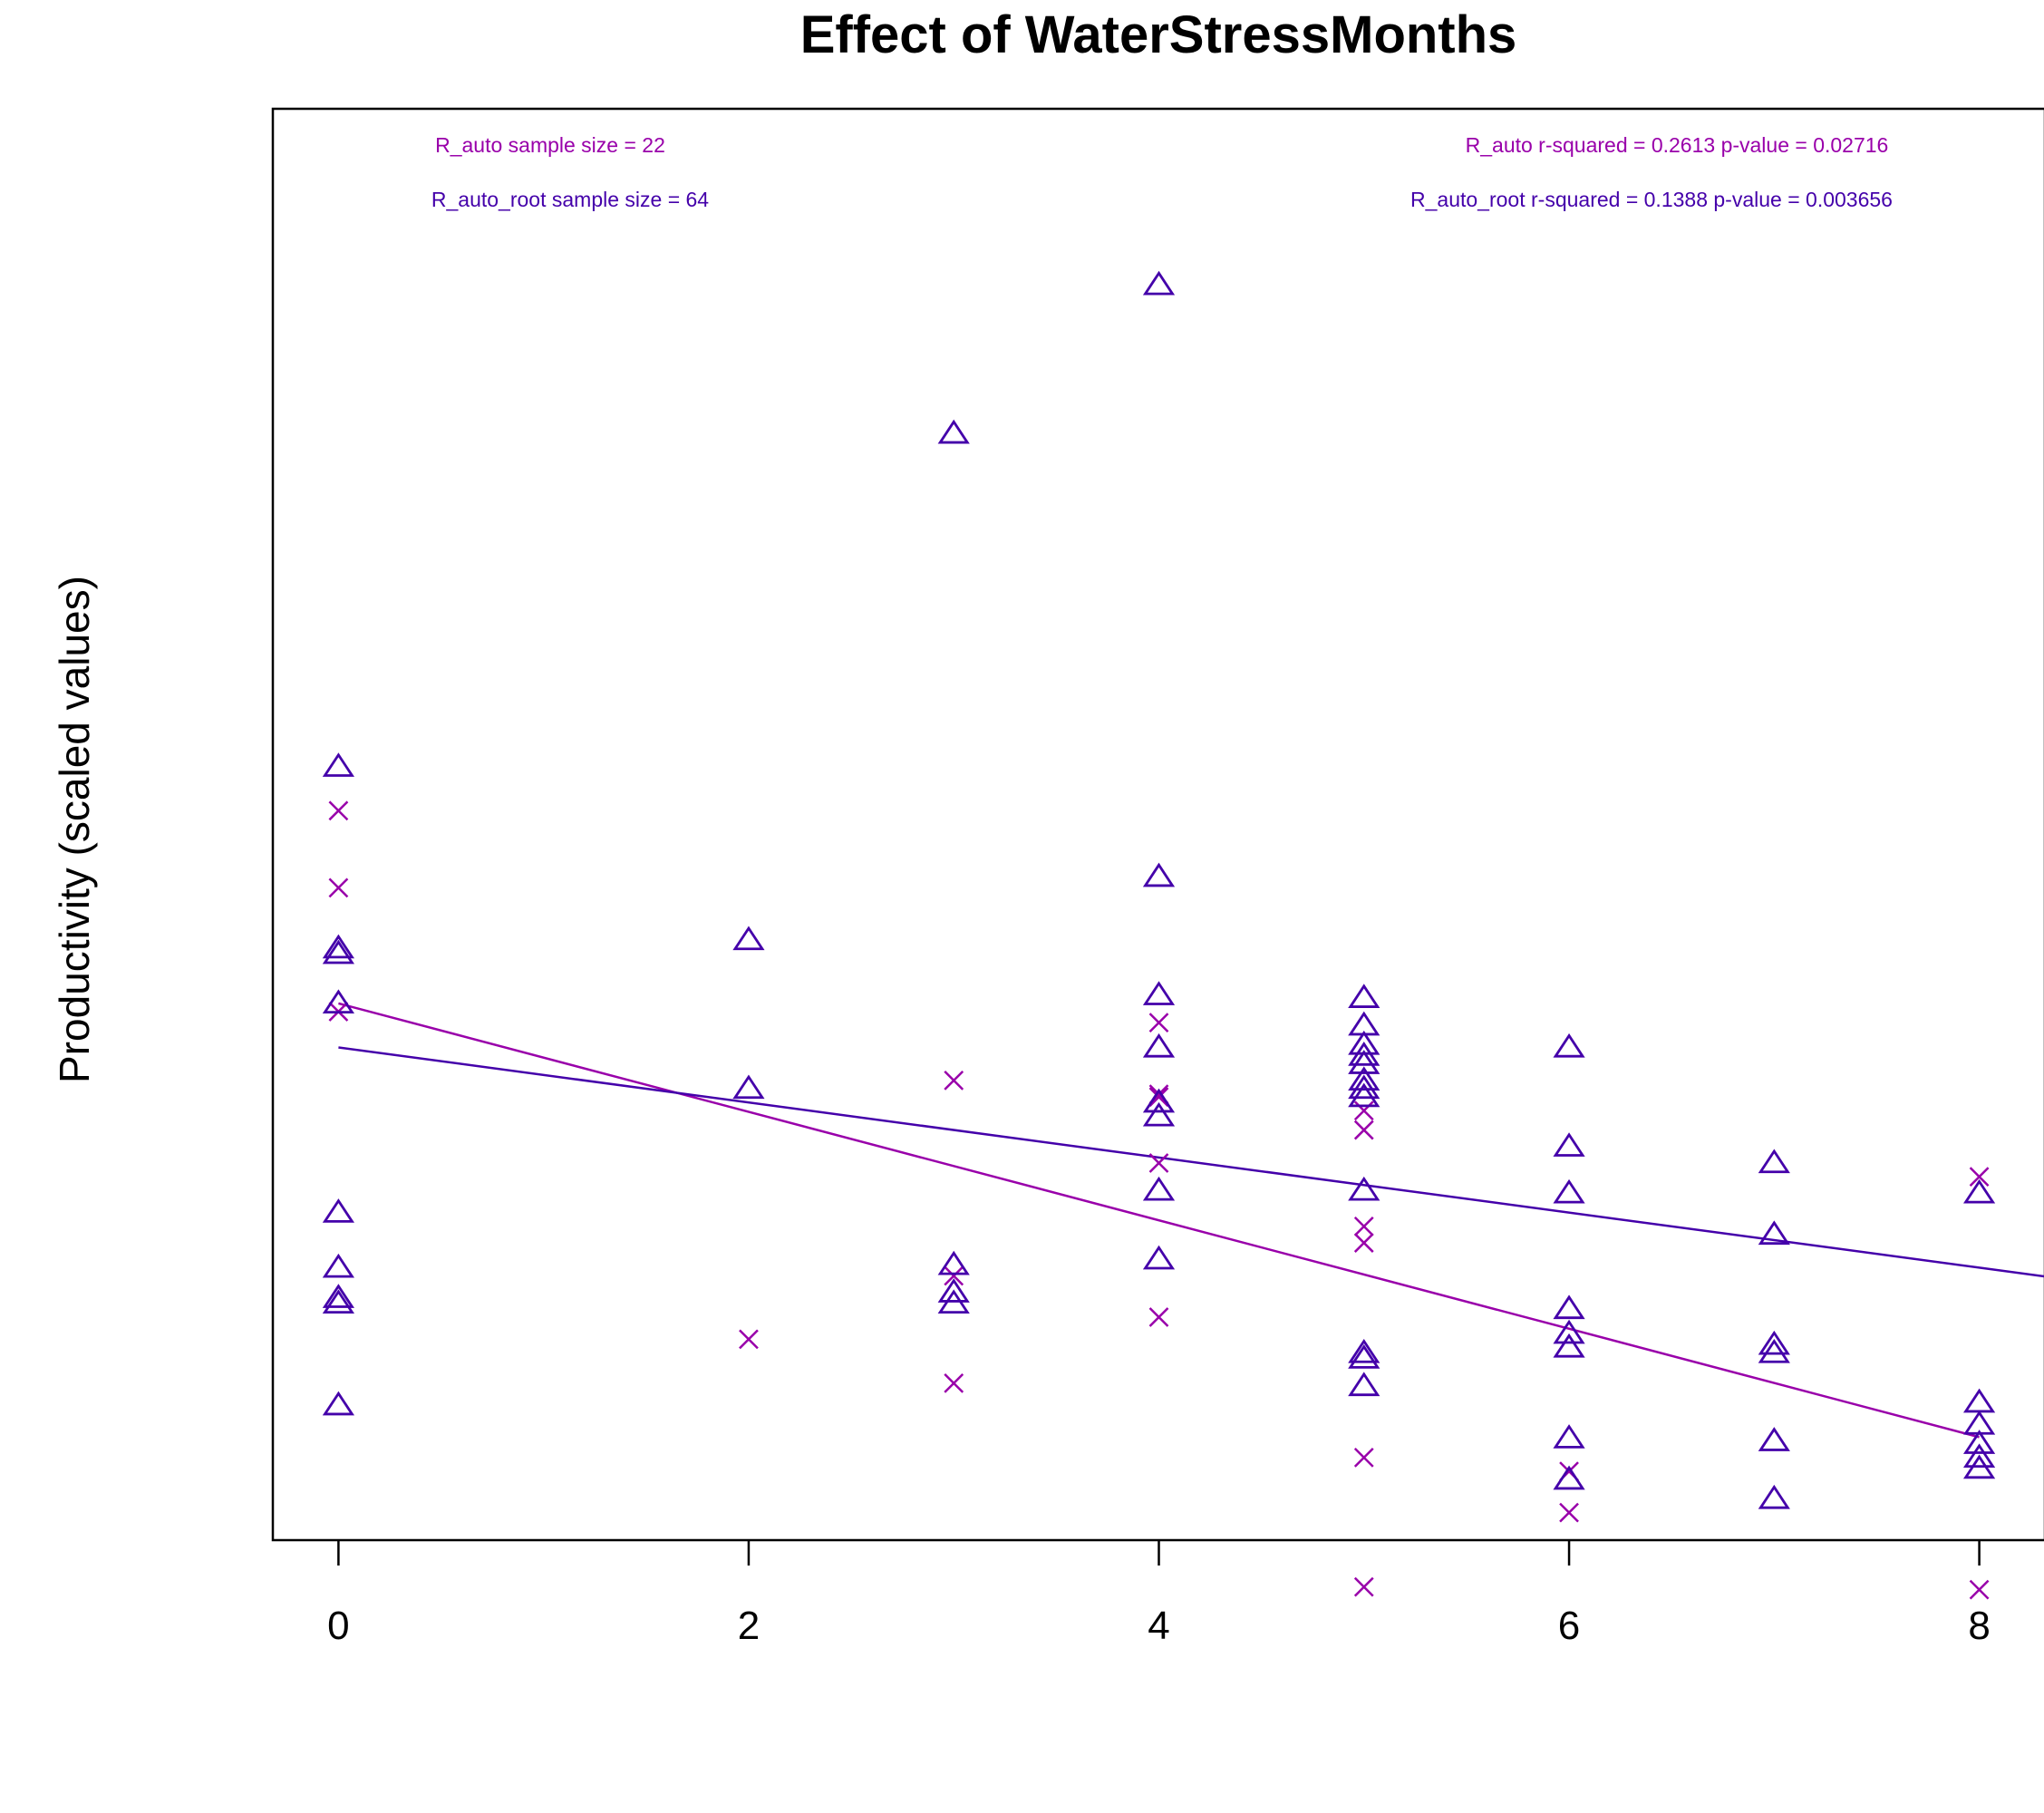 This screenshot has width=2044, height=1813. What do you see at coordinates (1569, 1626) in the screenshot?
I see `x-tick-label: 6` at bounding box center [1569, 1626].